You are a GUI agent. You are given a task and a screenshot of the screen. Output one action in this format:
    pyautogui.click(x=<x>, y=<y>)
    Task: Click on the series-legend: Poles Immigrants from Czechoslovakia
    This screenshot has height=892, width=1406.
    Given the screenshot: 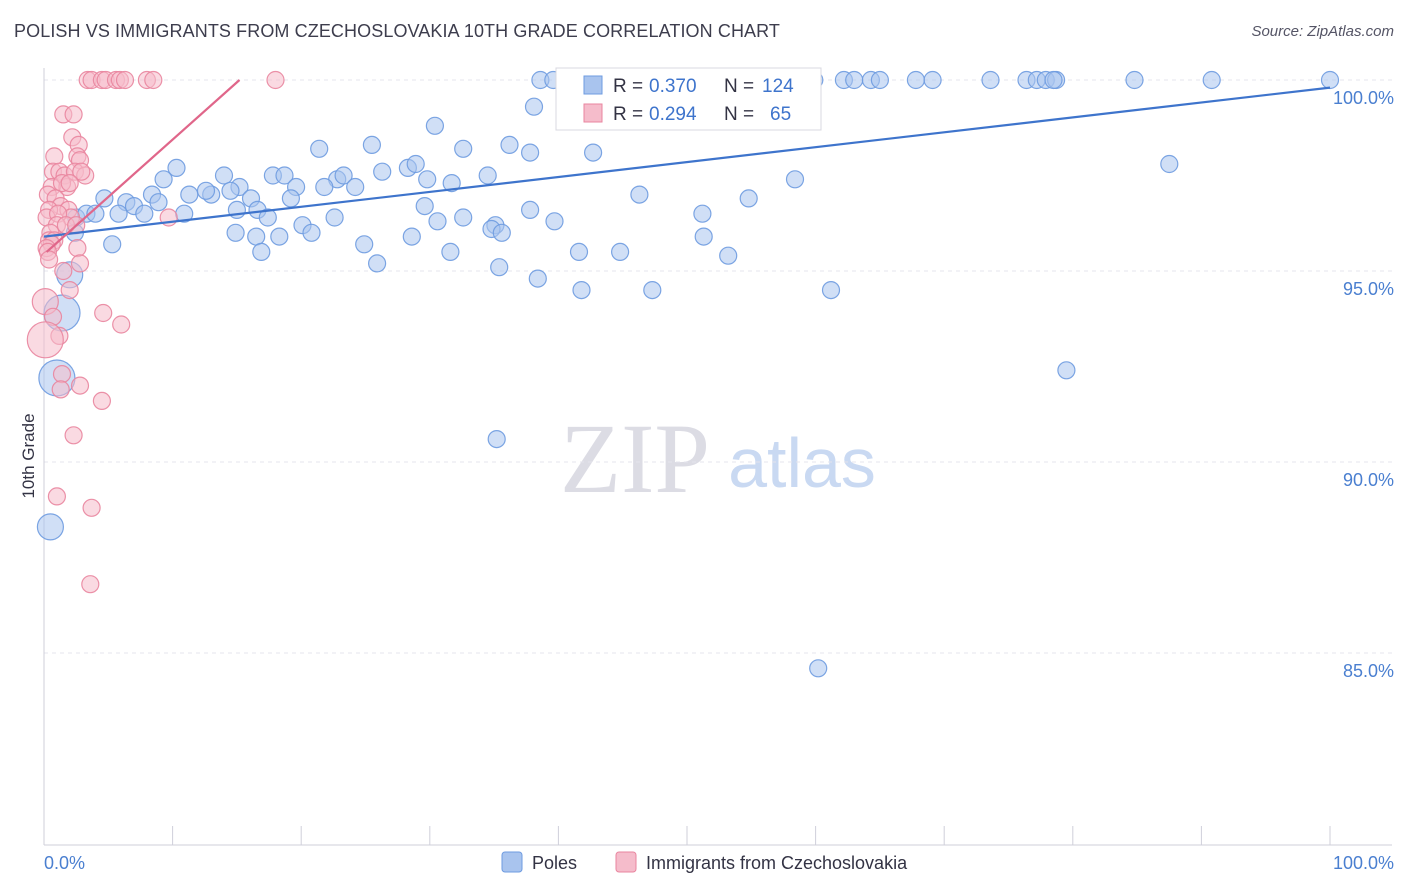 What is the action you would take?
    pyautogui.click(x=704, y=862)
    